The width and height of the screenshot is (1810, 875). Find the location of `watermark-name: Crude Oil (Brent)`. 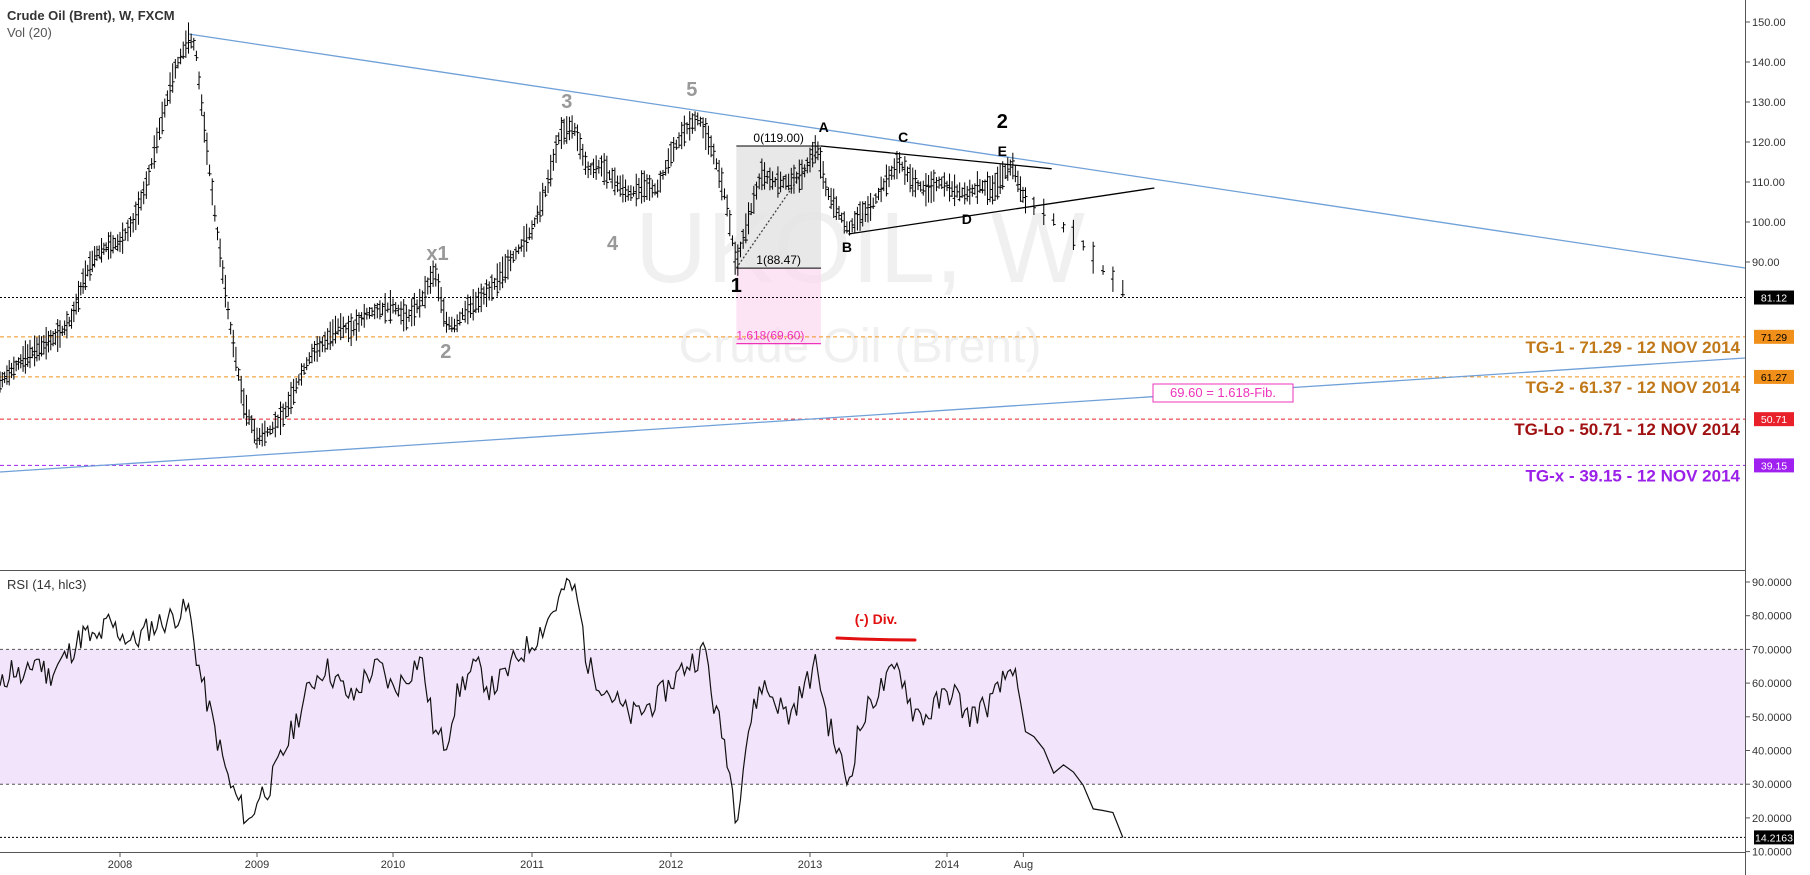

watermark-name: Crude Oil (Brent) is located at coordinates (860, 346).